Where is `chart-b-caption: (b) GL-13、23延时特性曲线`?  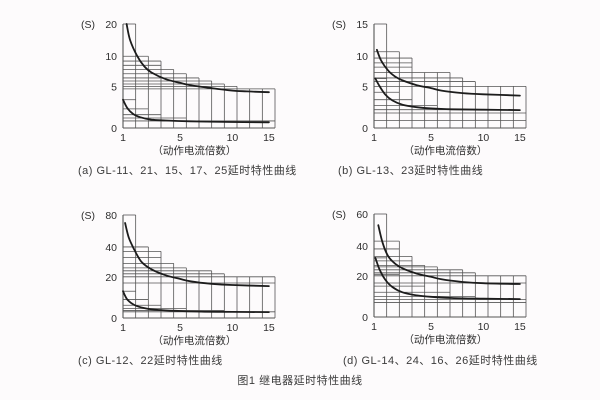 chart-b-caption: (b) GL-13、23延时特性曲线 is located at coordinates (411, 171).